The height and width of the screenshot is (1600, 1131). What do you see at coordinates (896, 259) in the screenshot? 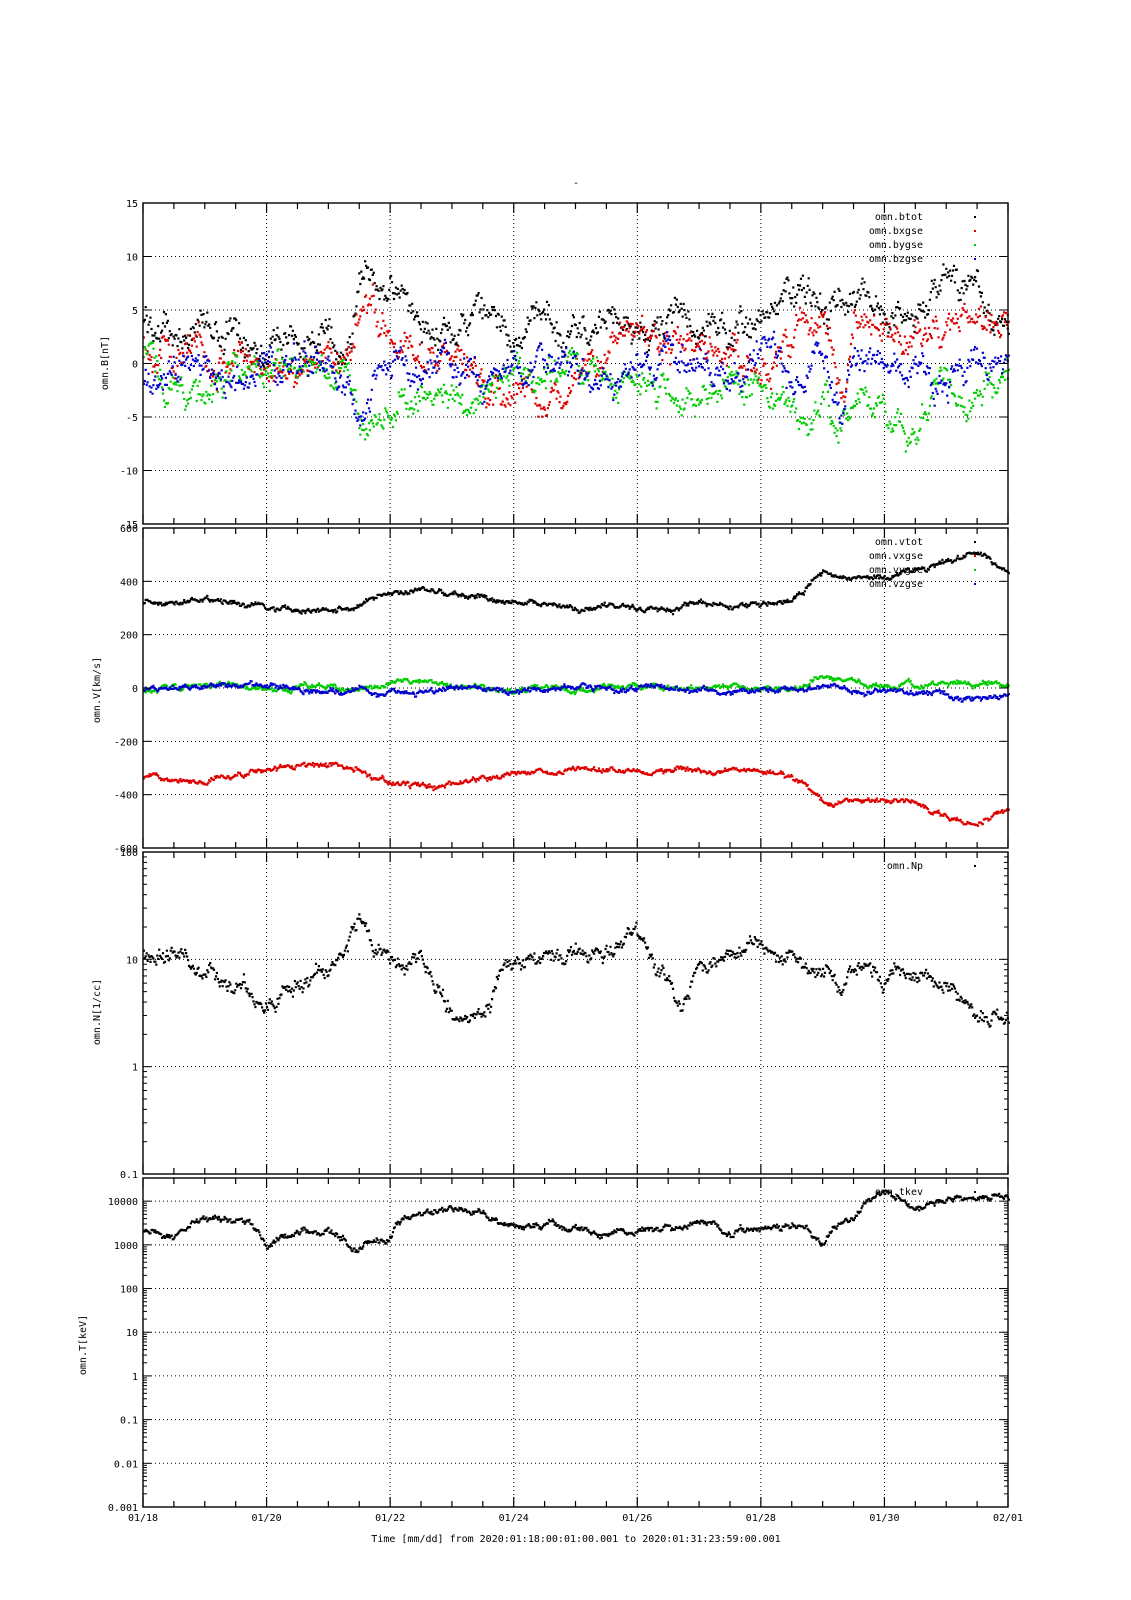
I see `legend-label: omn.bzgse` at bounding box center [896, 259].